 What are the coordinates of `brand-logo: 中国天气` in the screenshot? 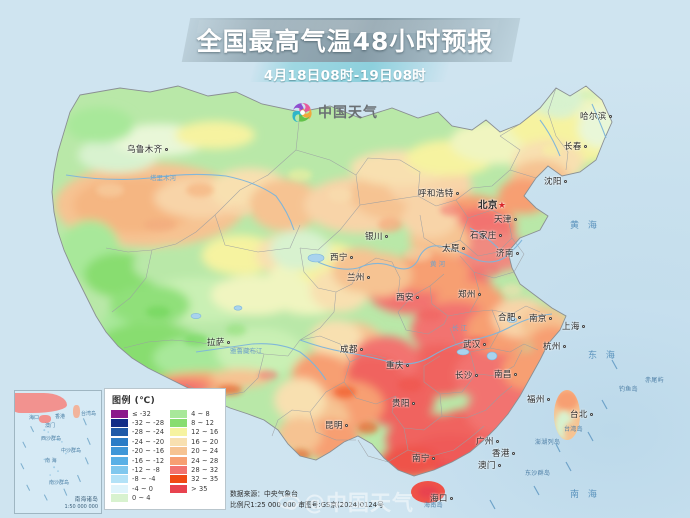 It's located at (334, 112).